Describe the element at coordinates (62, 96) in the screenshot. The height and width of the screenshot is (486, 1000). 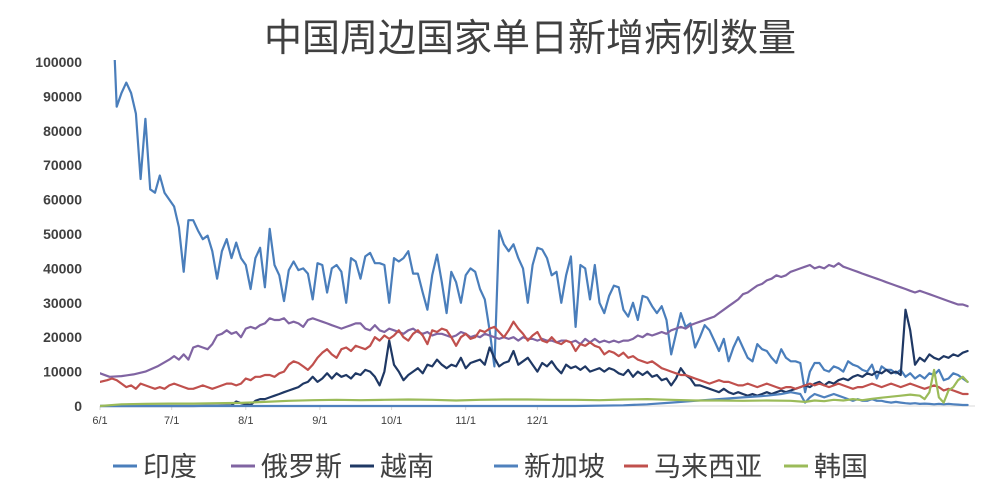
I see `y-tick-label: 90000` at that location.